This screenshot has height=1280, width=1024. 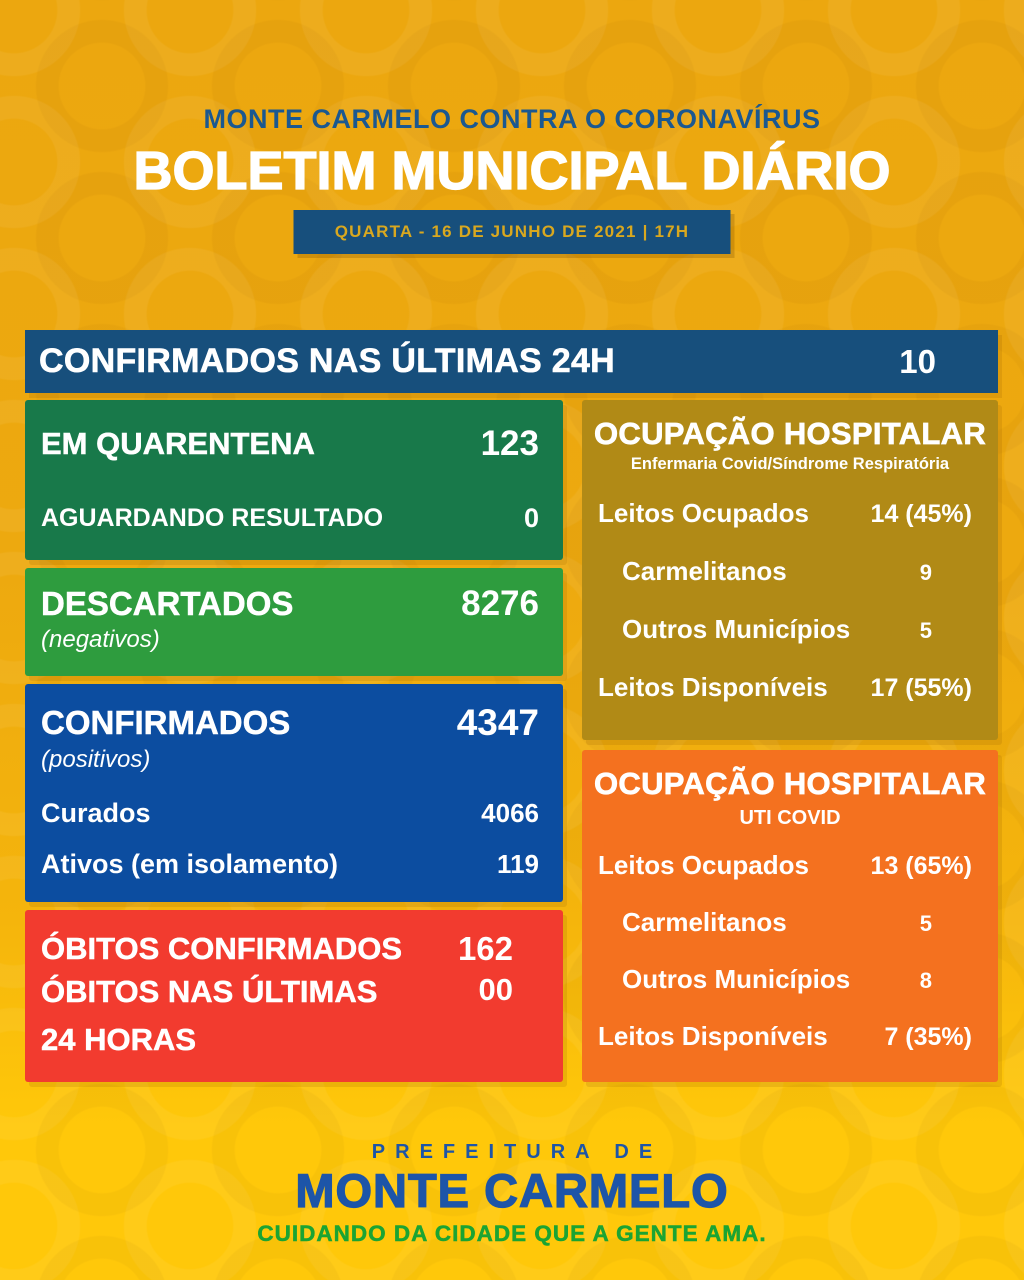 What do you see at coordinates (921, 866) in the screenshot?
I see `icu-occupied-value: 13 (65%)` at bounding box center [921, 866].